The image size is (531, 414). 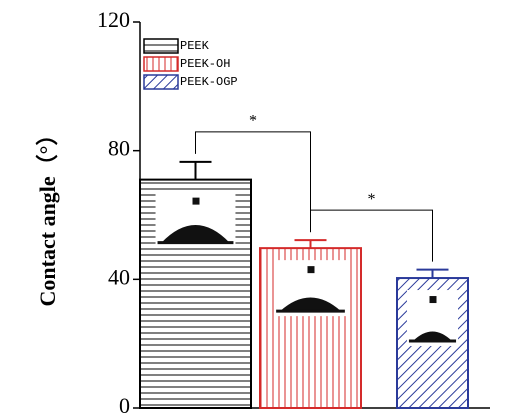 I want to click on y-tick-label: 120, so click(x=113, y=19).